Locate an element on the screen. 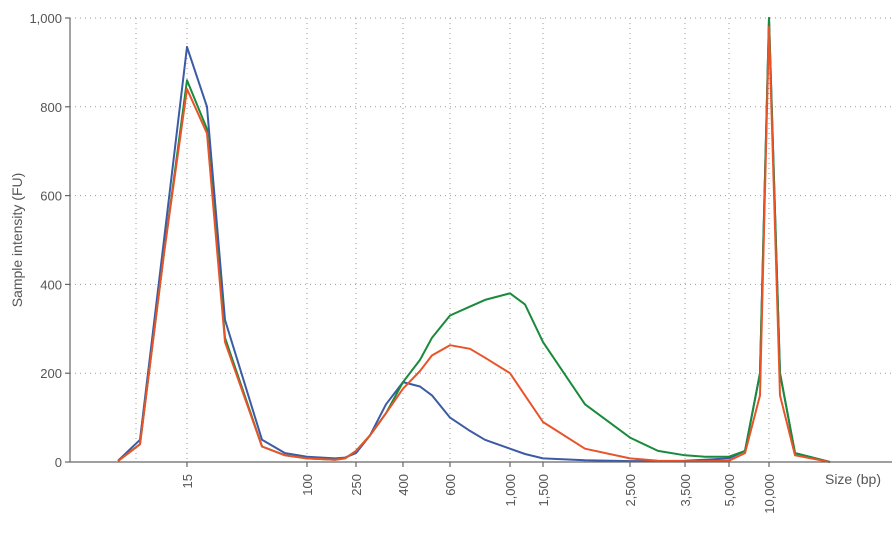 The width and height of the screenshot is (892, 534). y-tick-label: 1,000 is located at coordinates (45, 18).